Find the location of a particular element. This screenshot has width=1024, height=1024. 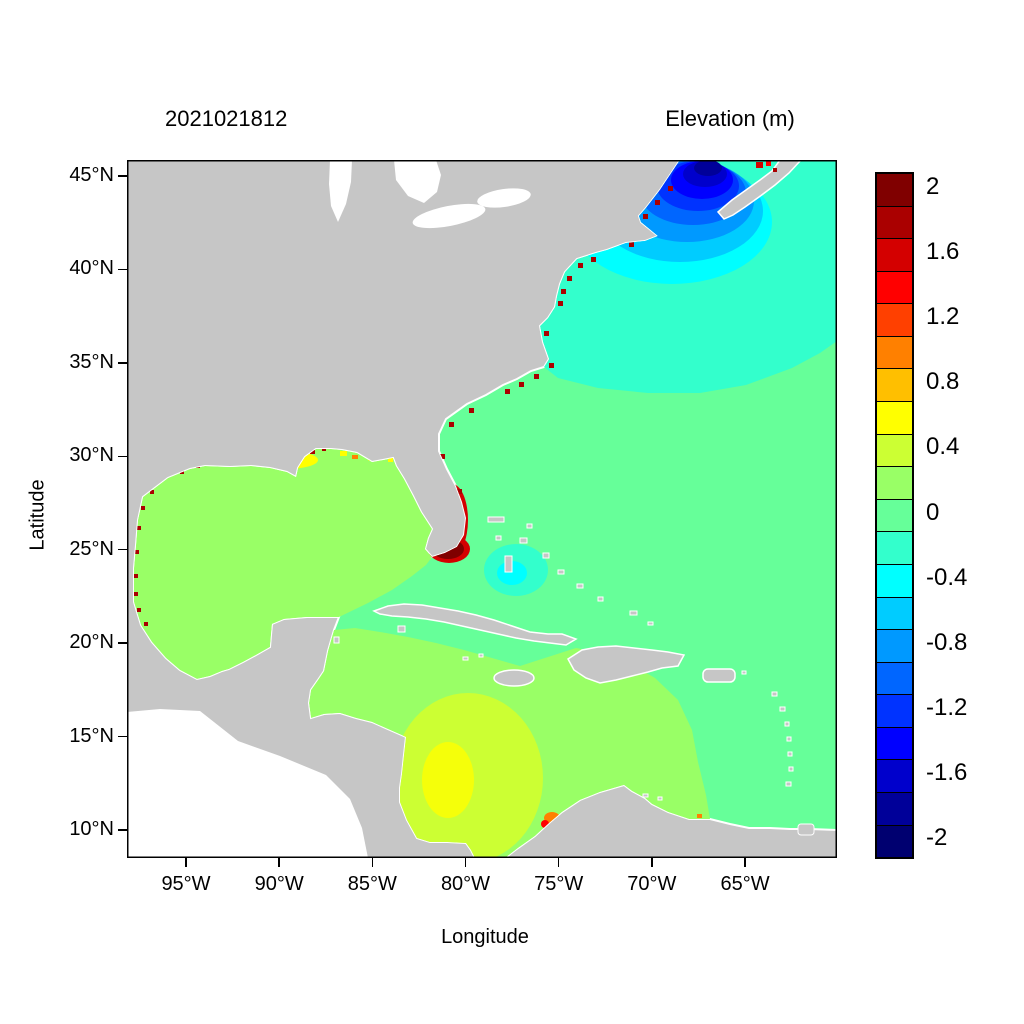

run-timestamp: 2021021812 is located at coordinates (226, 118).